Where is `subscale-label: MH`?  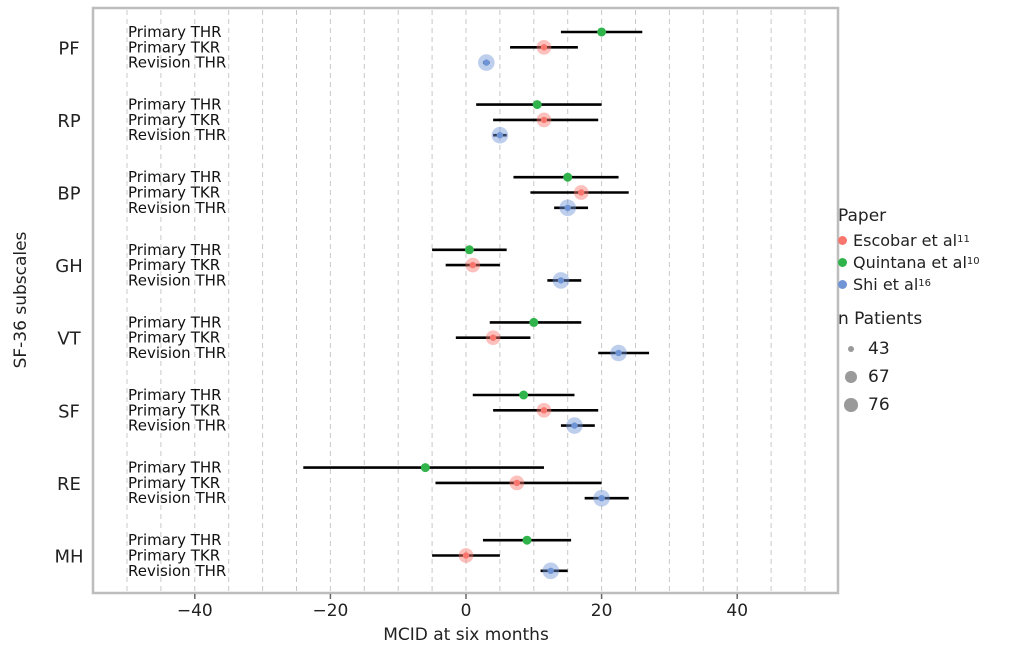
subscale-label: MH is located at coordinates (68, 557).